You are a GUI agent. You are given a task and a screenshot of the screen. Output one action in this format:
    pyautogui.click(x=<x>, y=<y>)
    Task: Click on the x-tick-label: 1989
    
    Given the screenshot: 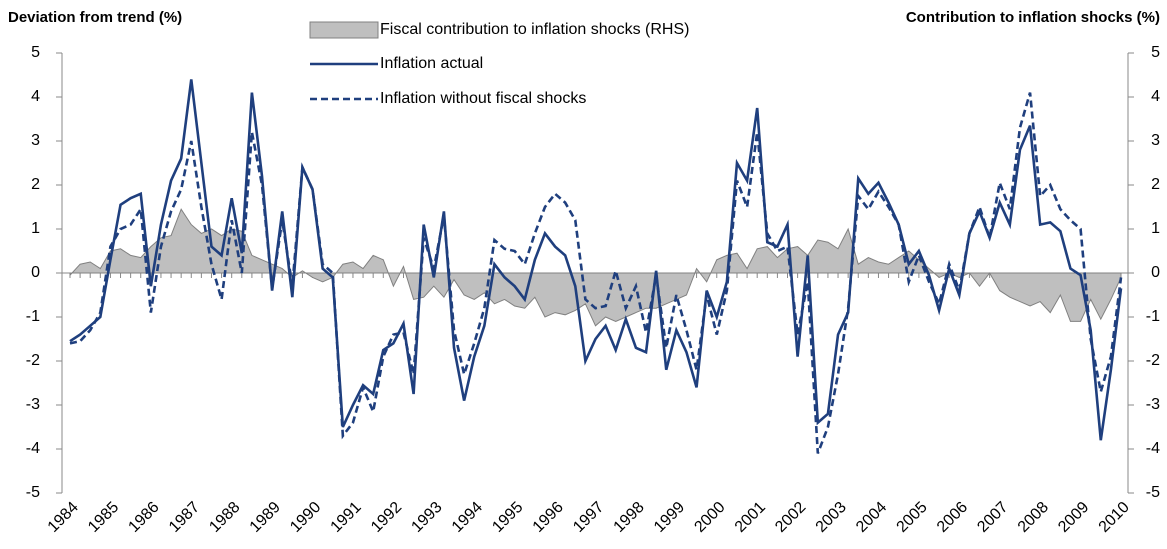 What is the action you would take?
    pyautogui.click(x=265, y=517)
    